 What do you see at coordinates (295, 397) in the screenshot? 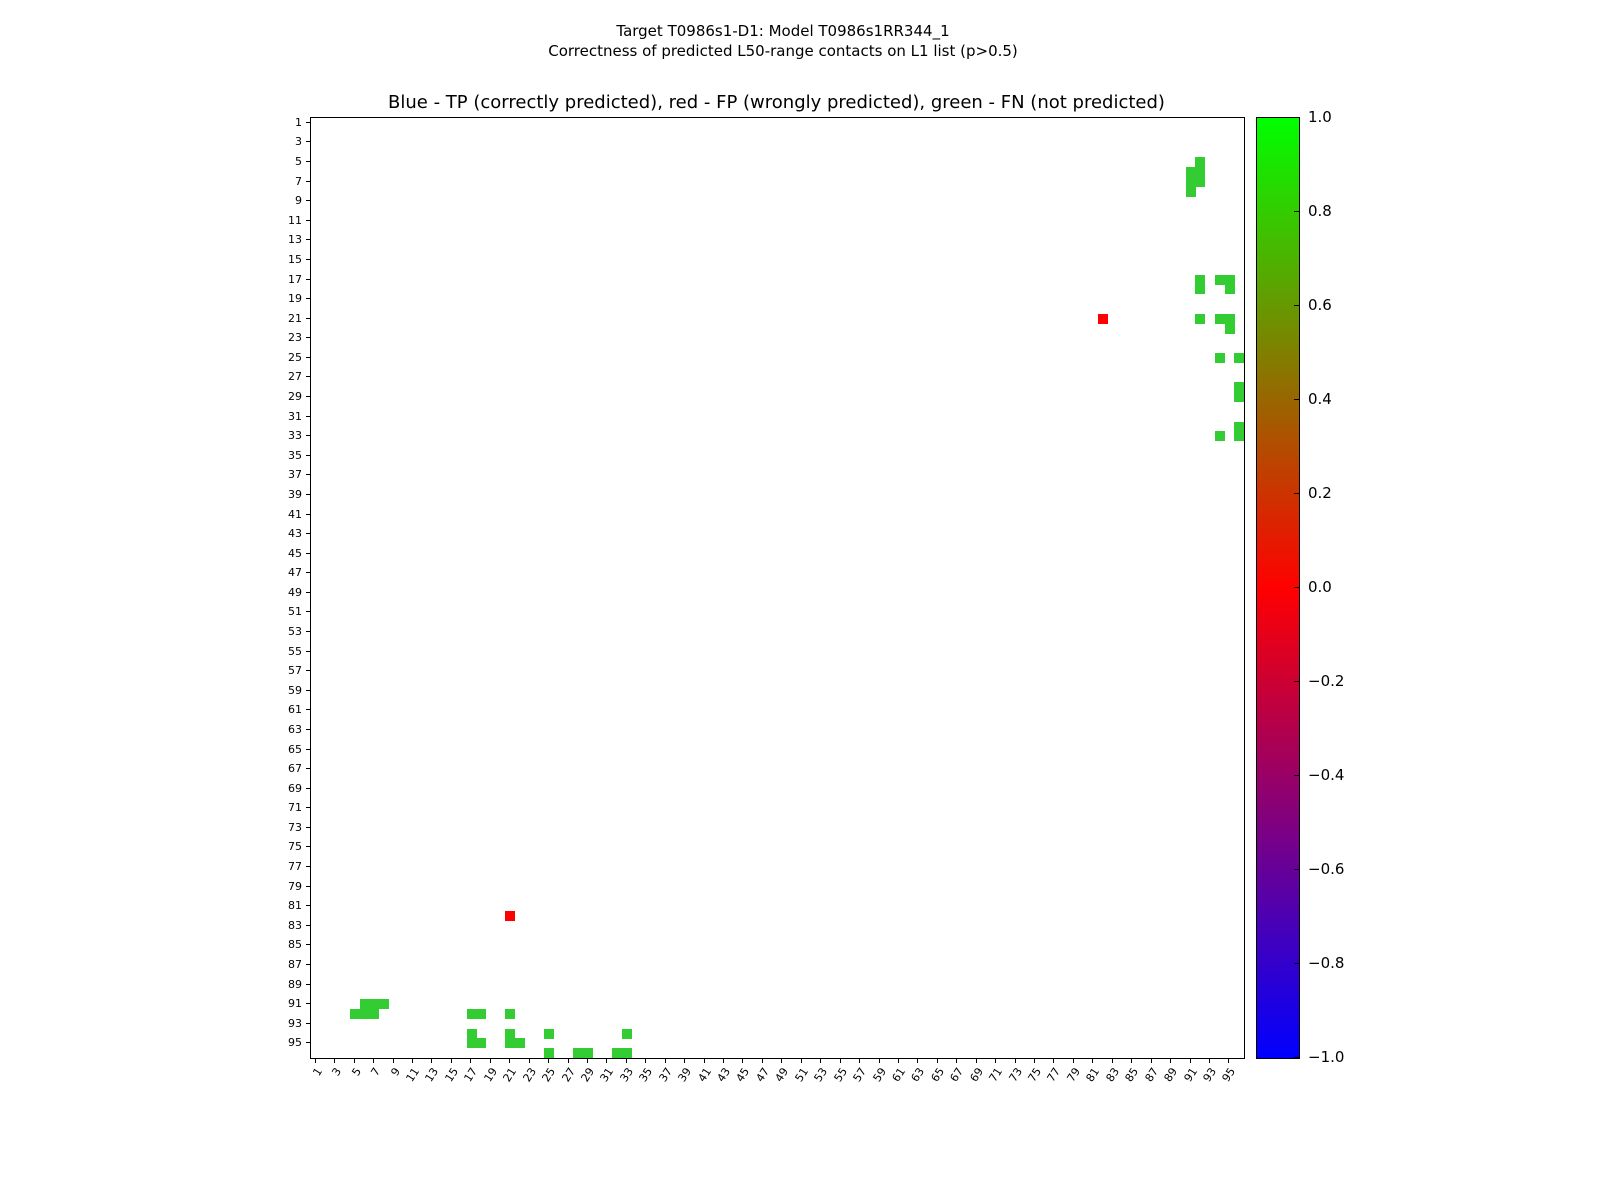
I see `y-tick-label: 29` at bounding box center [295, 397].